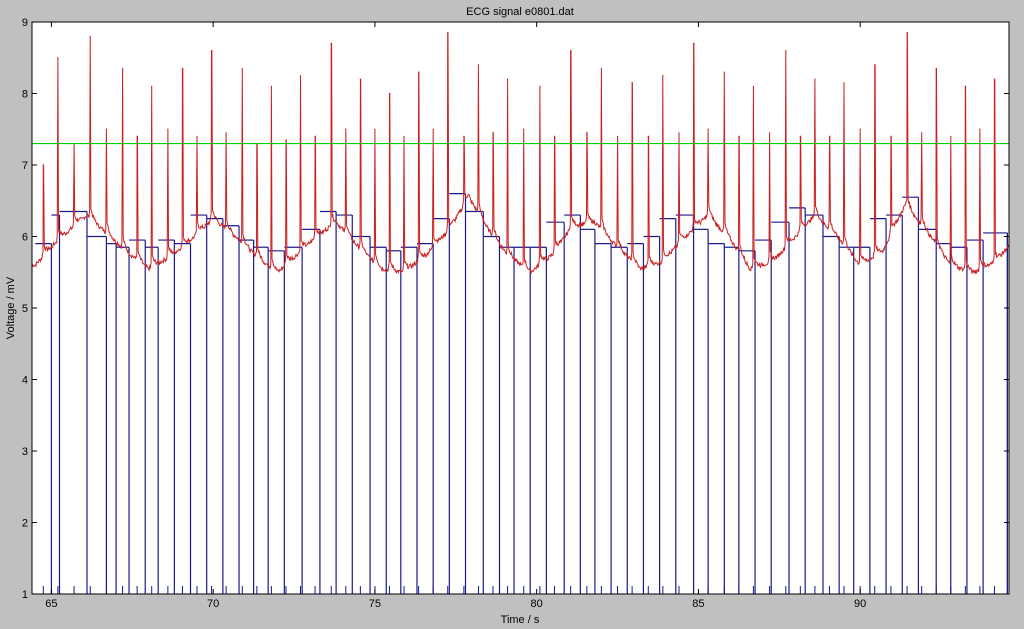 Image resolution: width=1024 pixels, height=629 pixels. What do you see at coordinates (213, 604) in the screenshot?
I see `x-tick-label: 70` at bounding box center [213, 604].